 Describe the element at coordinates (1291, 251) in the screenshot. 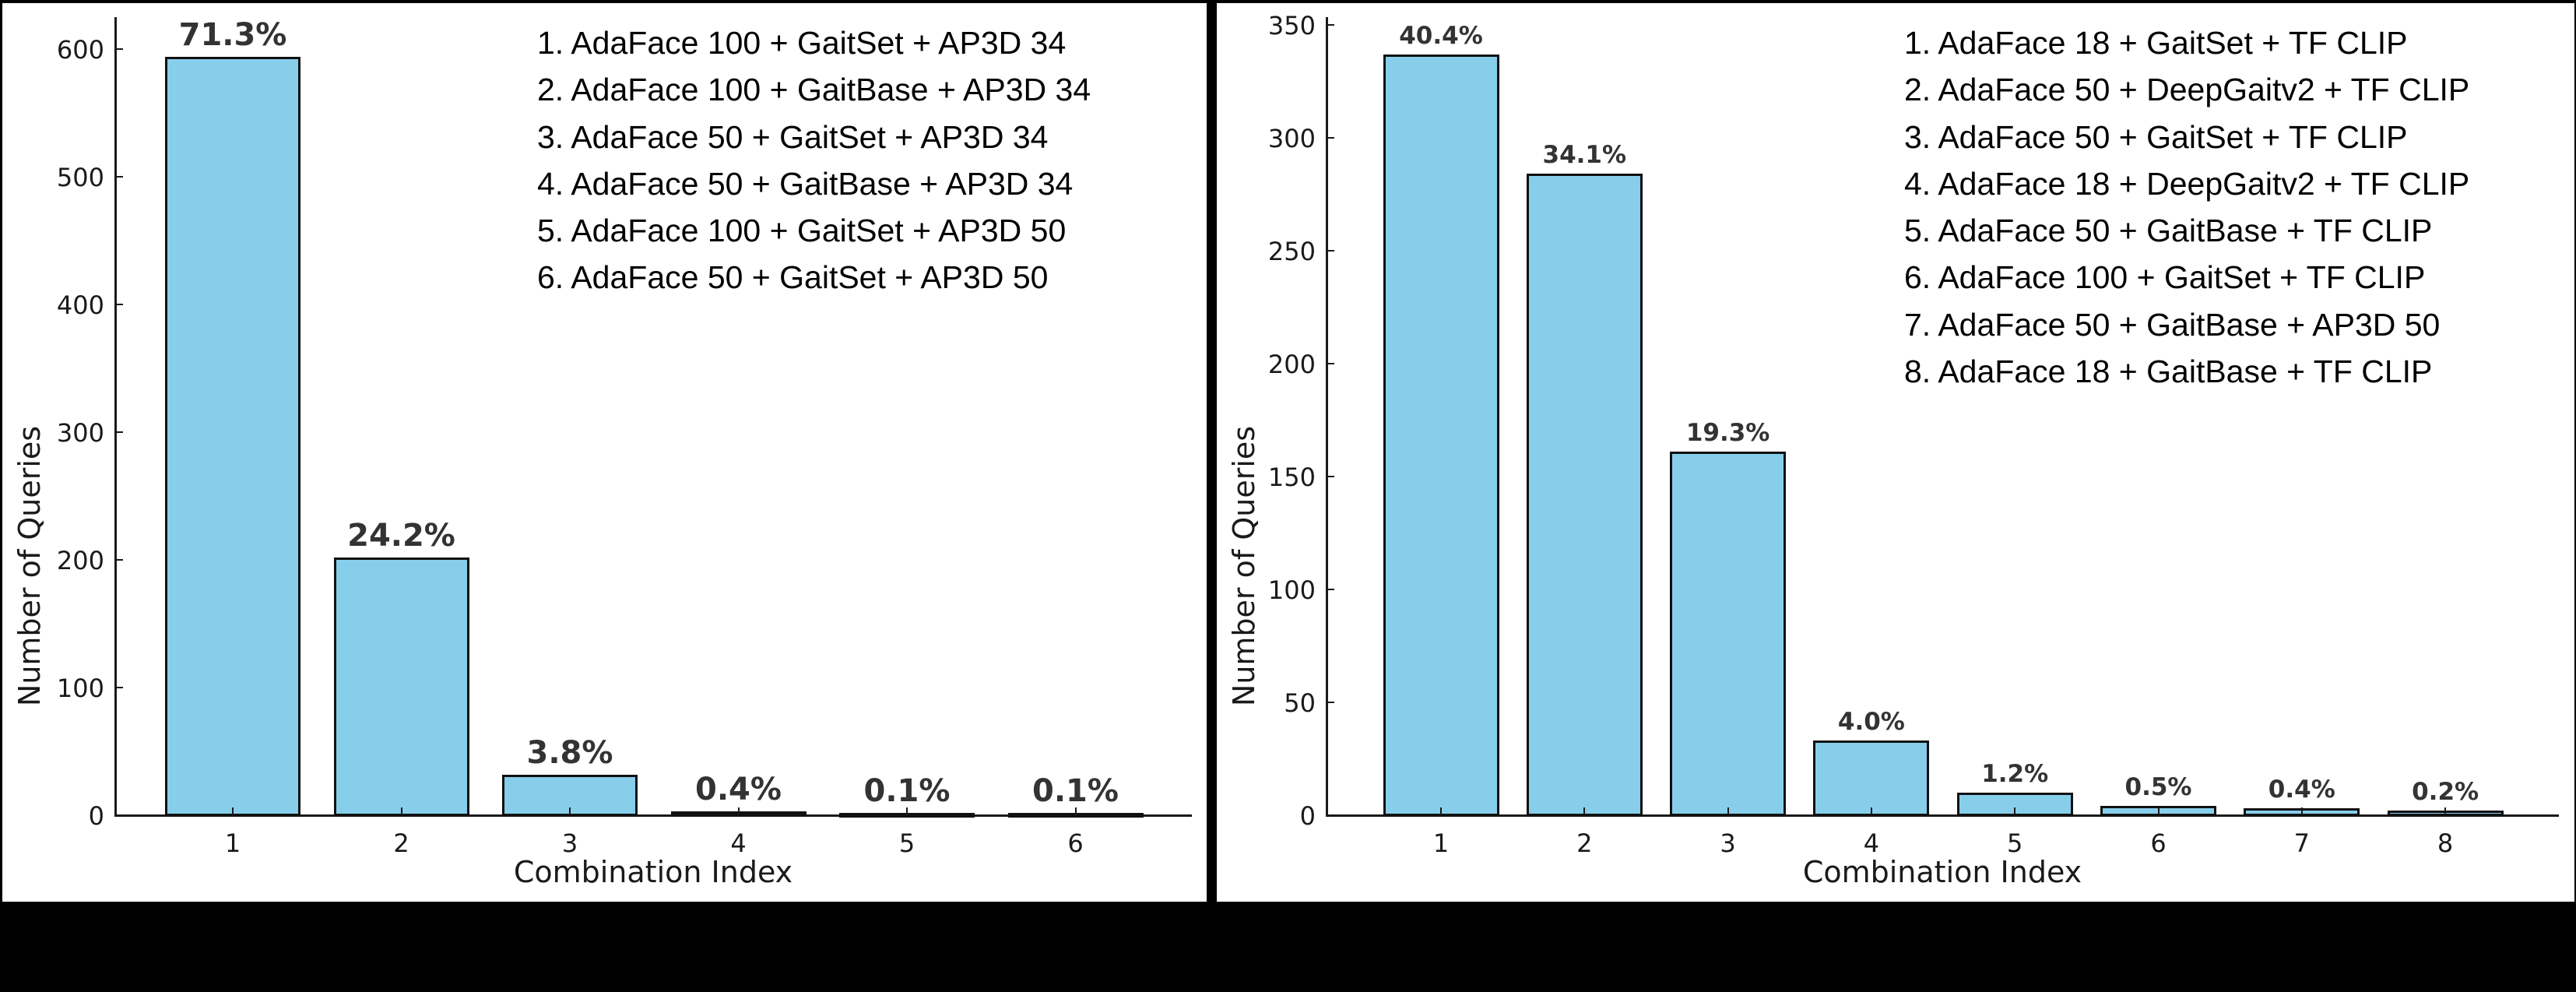

I see `y-tick-label: 250` at that location.